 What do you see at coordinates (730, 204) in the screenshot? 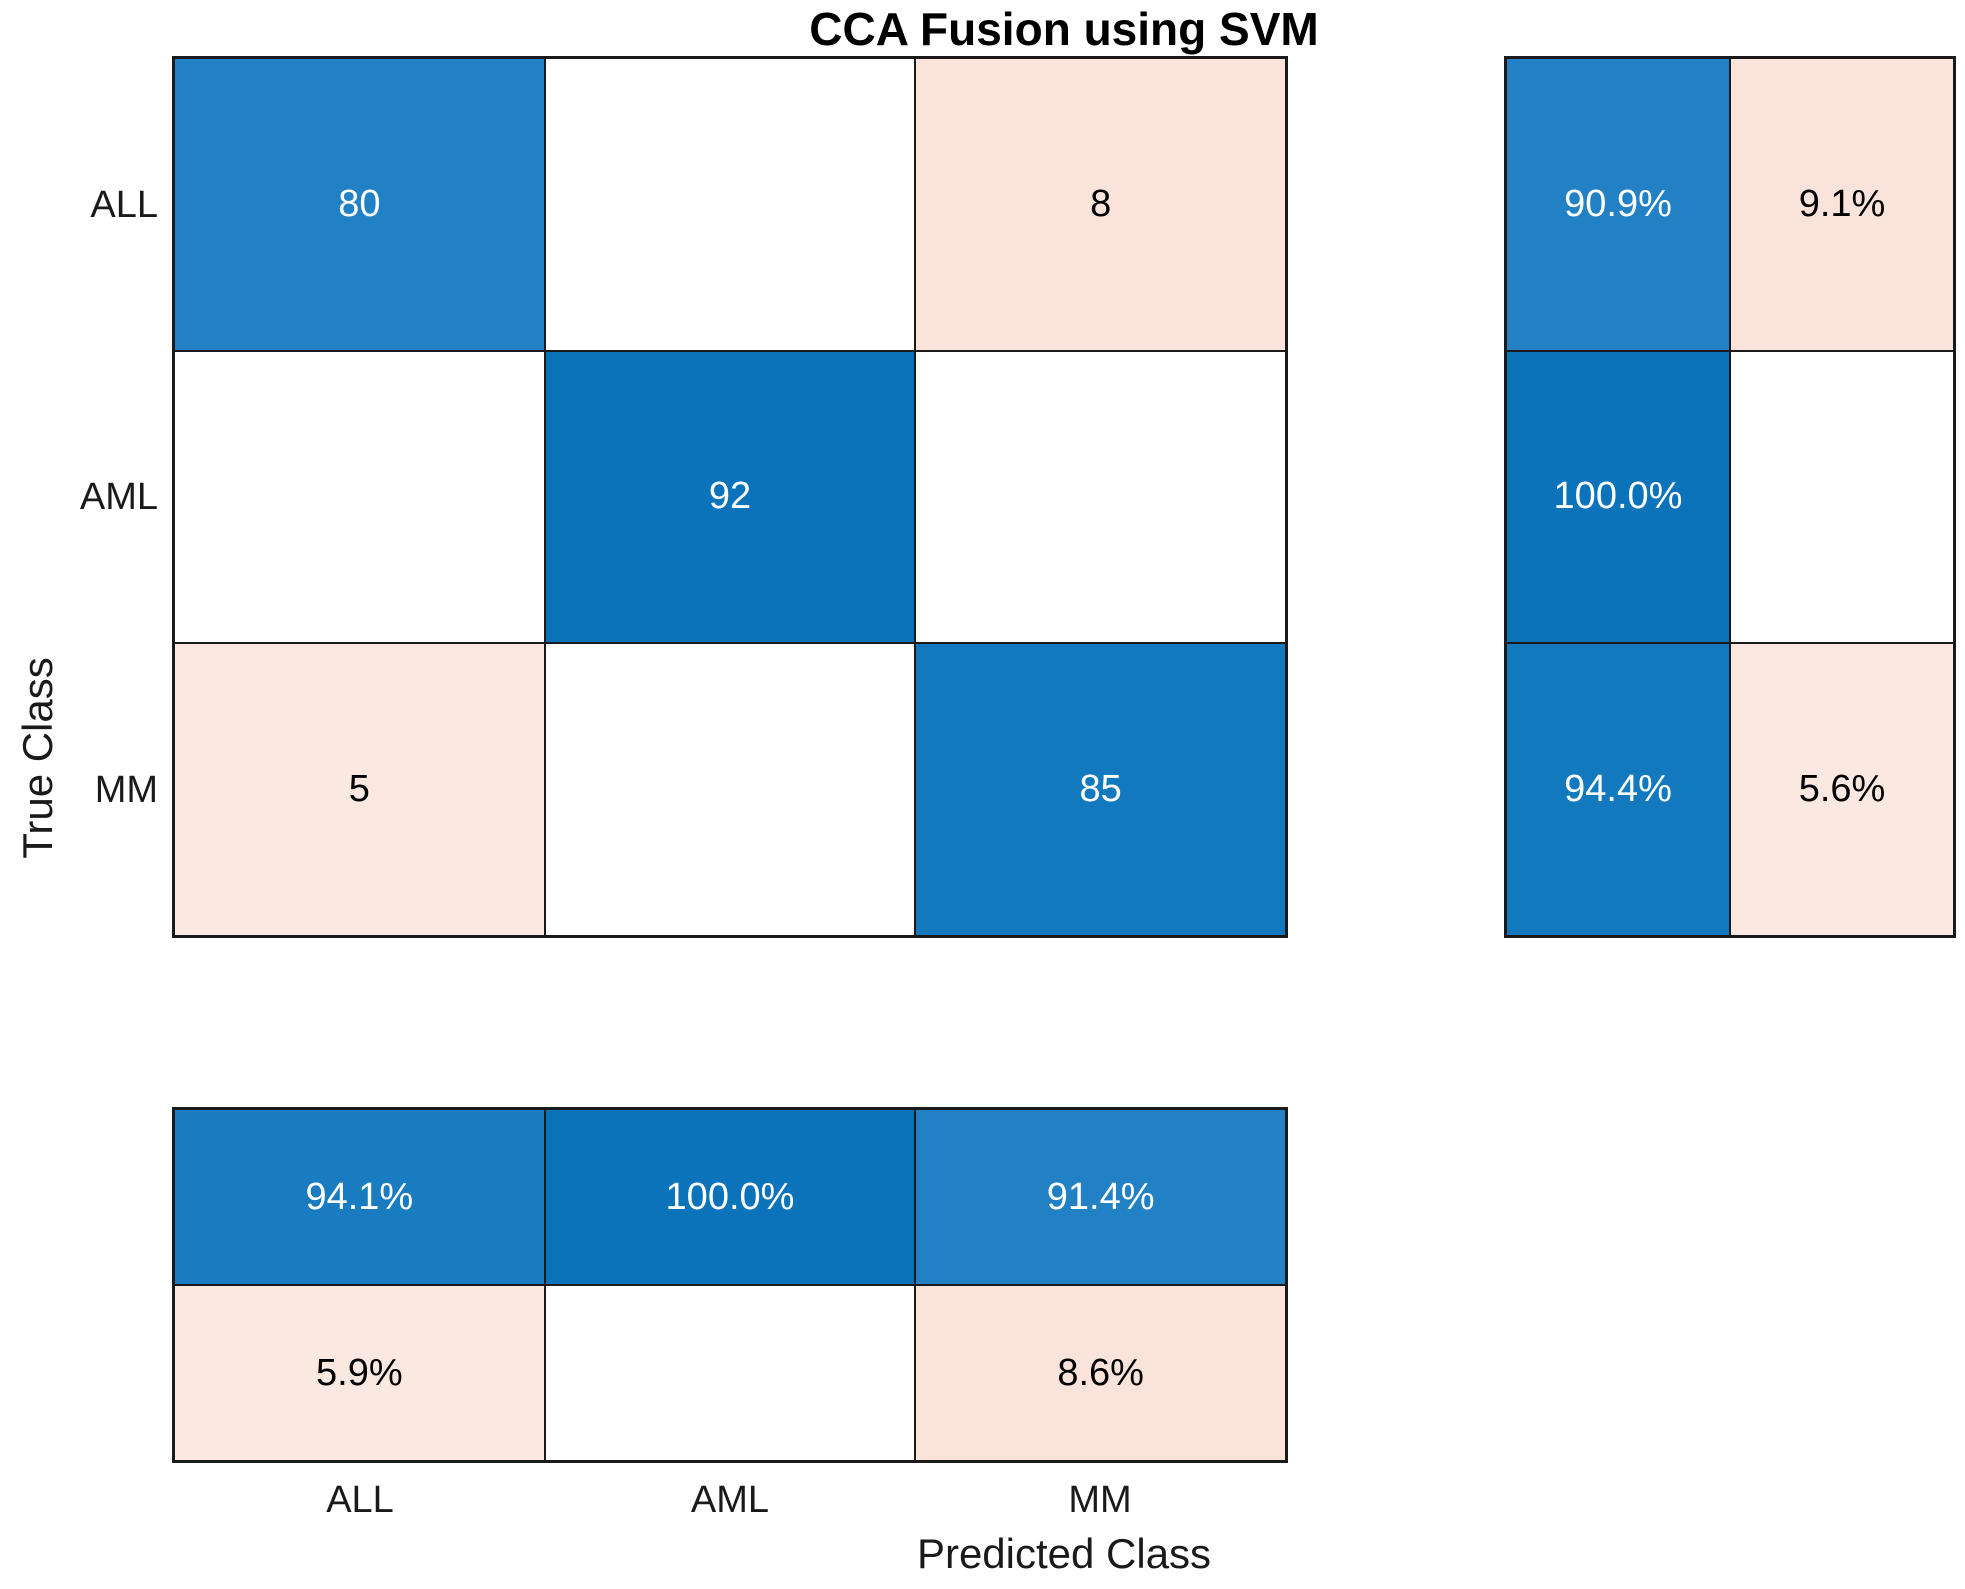
I see `matrix-cell-all-aml` at bounding box center [730, 204].